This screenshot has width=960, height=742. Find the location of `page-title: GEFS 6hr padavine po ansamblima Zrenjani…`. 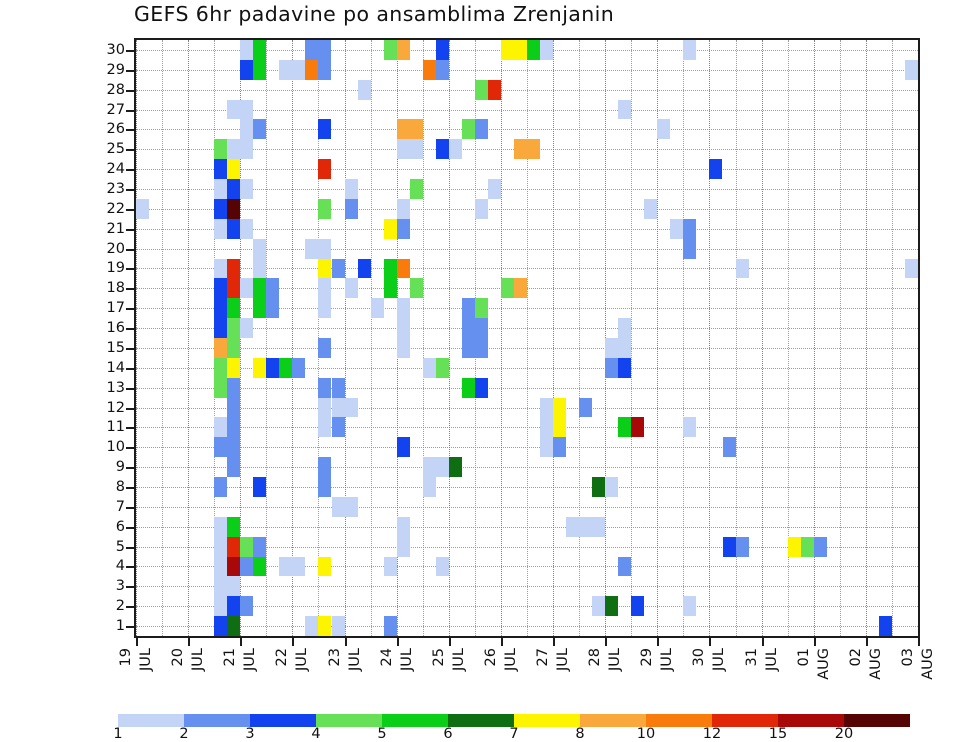

page-title: GEFS 6hr padavine po ansamblima Zrenjani… is located at coordinates (374, 14).